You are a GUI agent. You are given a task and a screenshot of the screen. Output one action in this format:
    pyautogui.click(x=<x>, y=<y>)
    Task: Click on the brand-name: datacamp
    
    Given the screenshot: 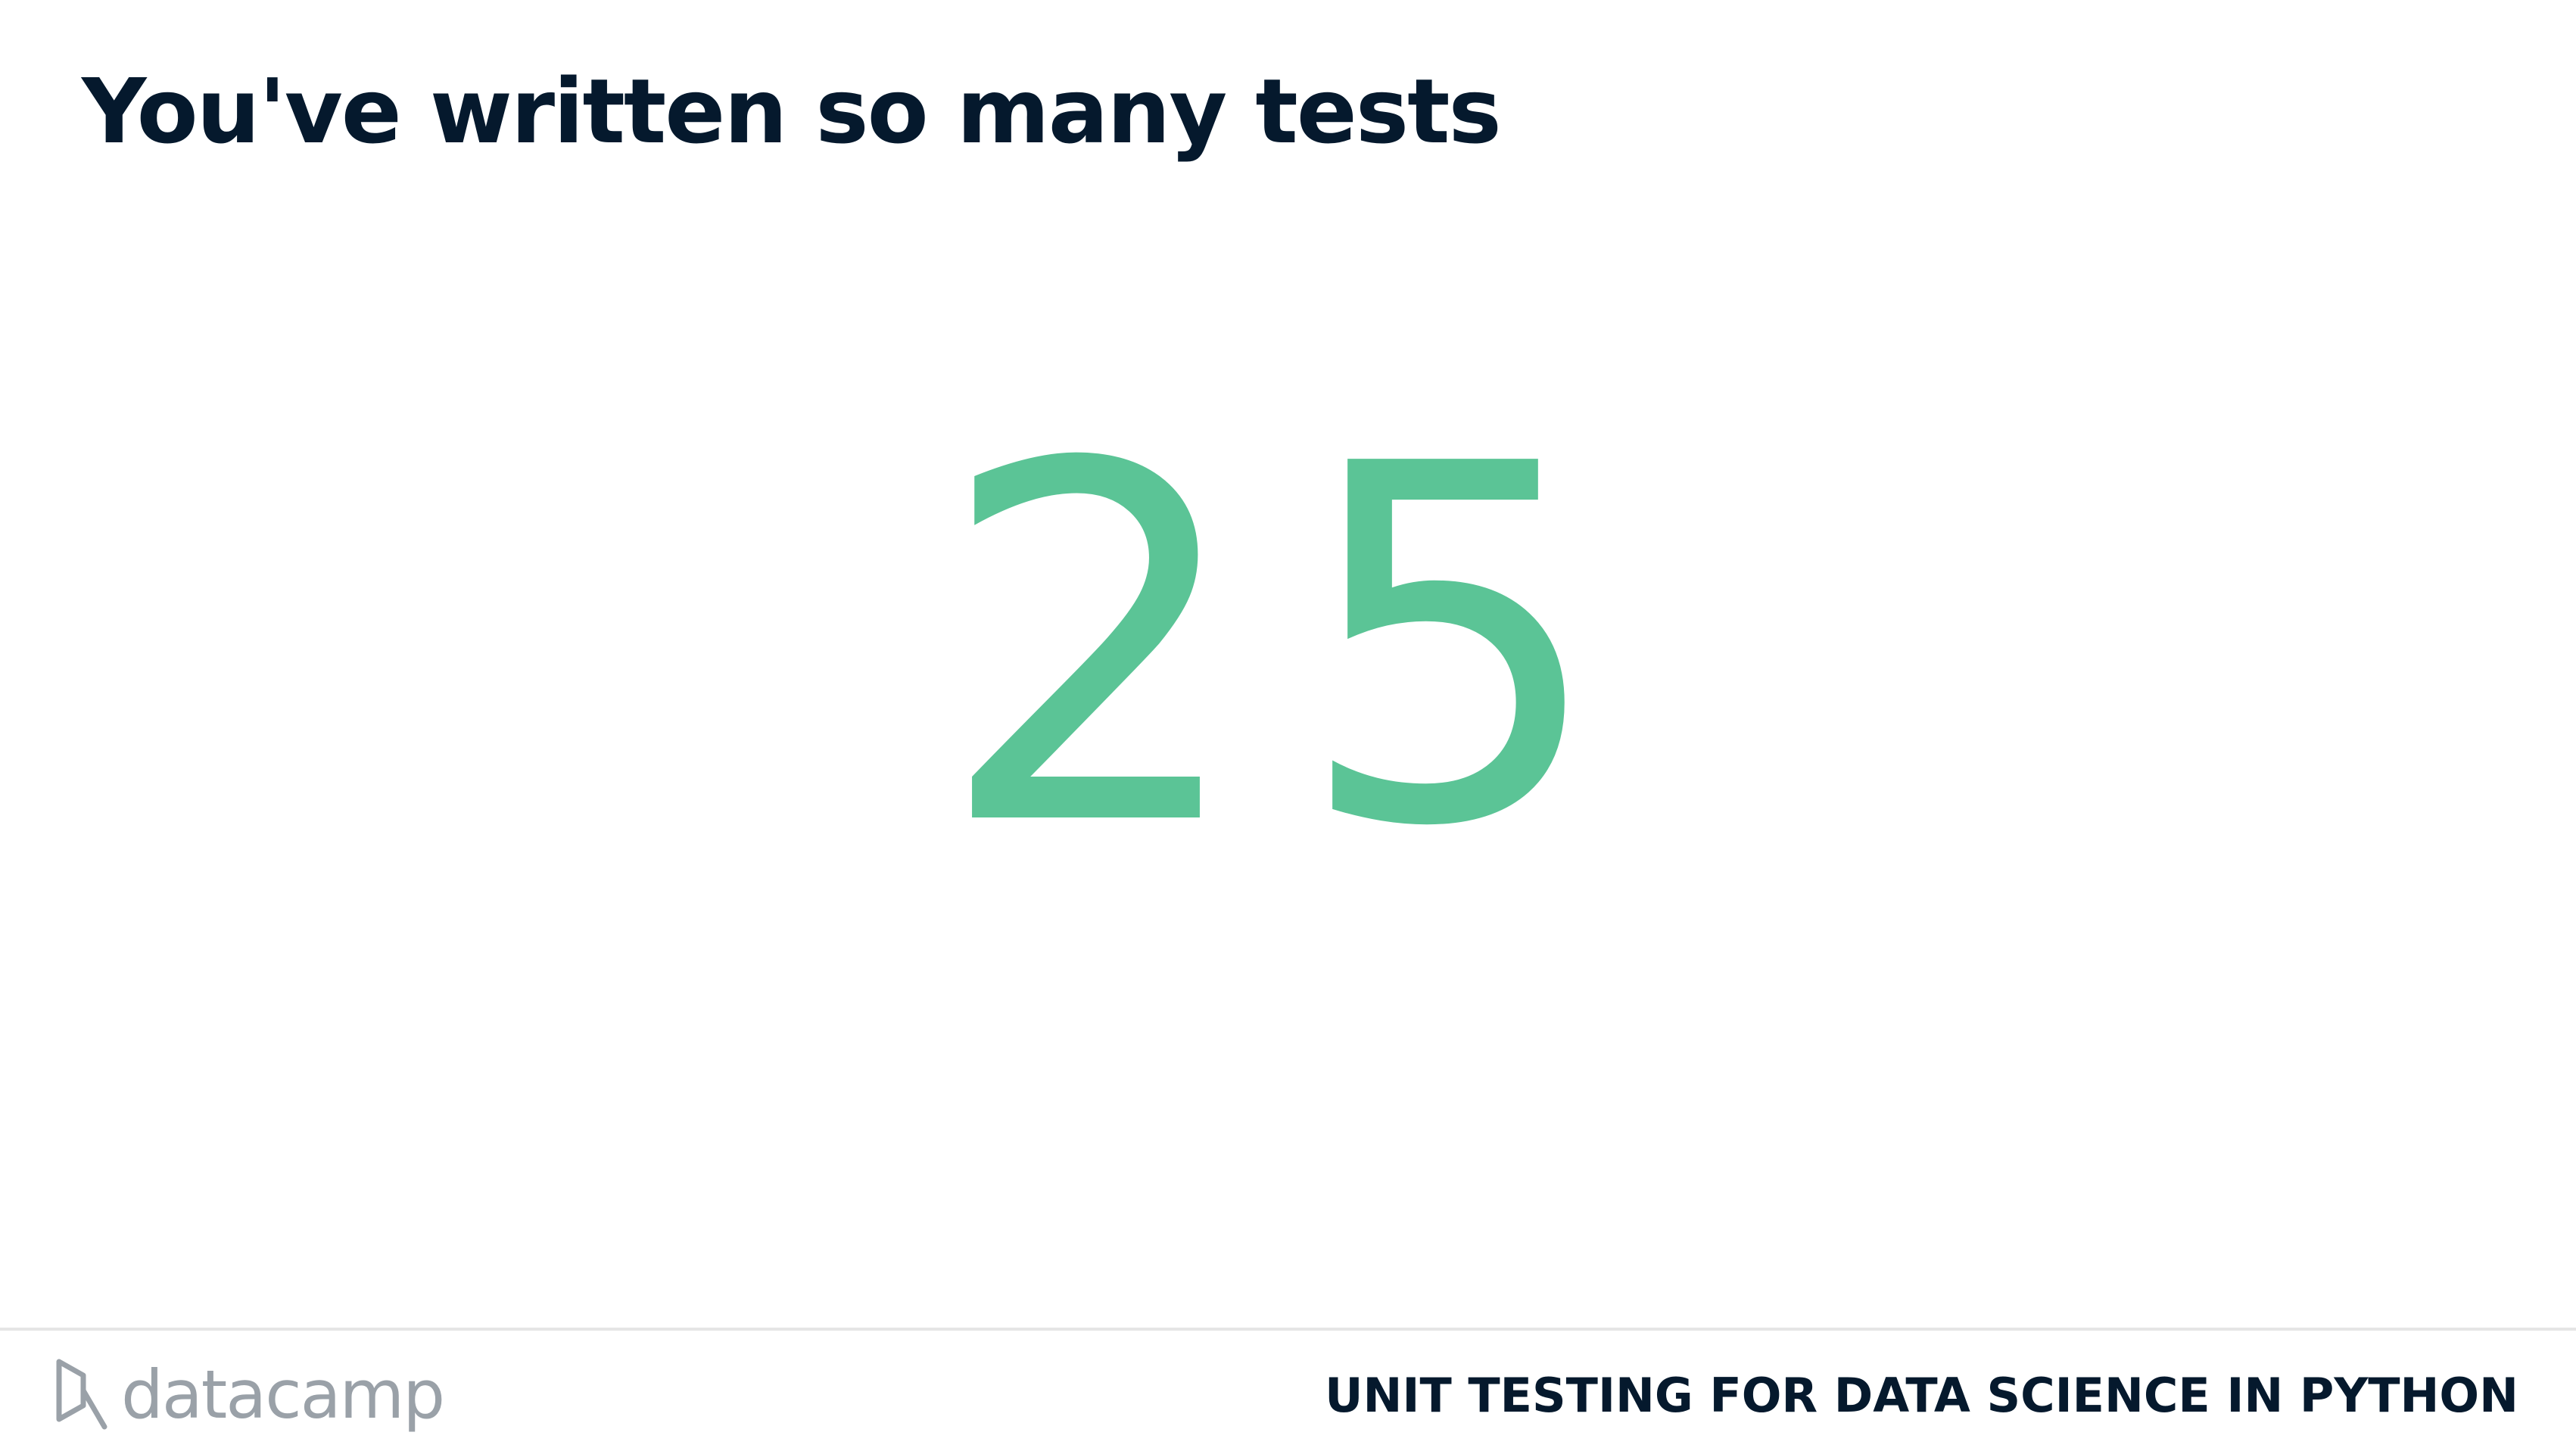 What is the action you would take?
    pyautogui.click(x=283, y=1395)
    